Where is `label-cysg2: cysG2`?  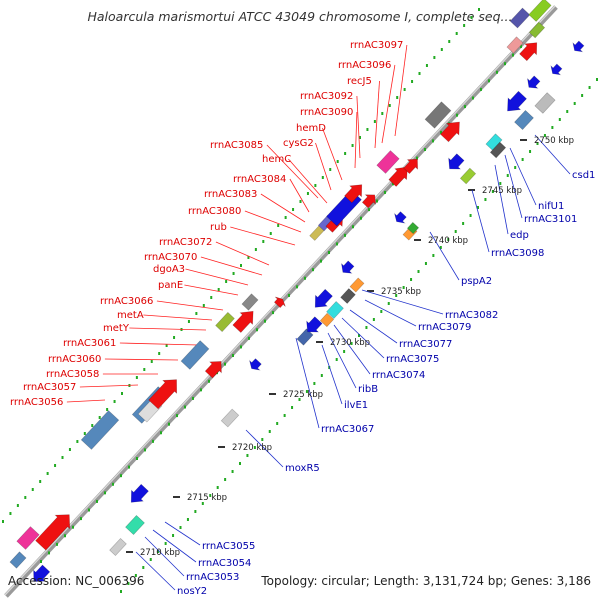
label-cysg2: cysG2 is located at coordinates (298, 143).